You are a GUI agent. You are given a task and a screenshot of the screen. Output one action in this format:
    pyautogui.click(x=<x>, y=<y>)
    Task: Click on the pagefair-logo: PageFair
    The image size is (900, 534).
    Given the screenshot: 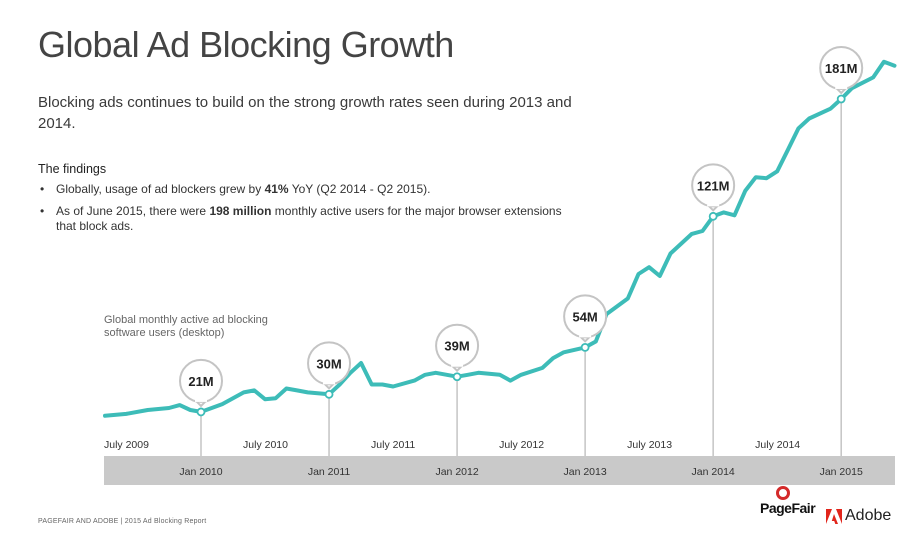 What is the action you would take?
    pyautogui.click(x=788, y=508)
    